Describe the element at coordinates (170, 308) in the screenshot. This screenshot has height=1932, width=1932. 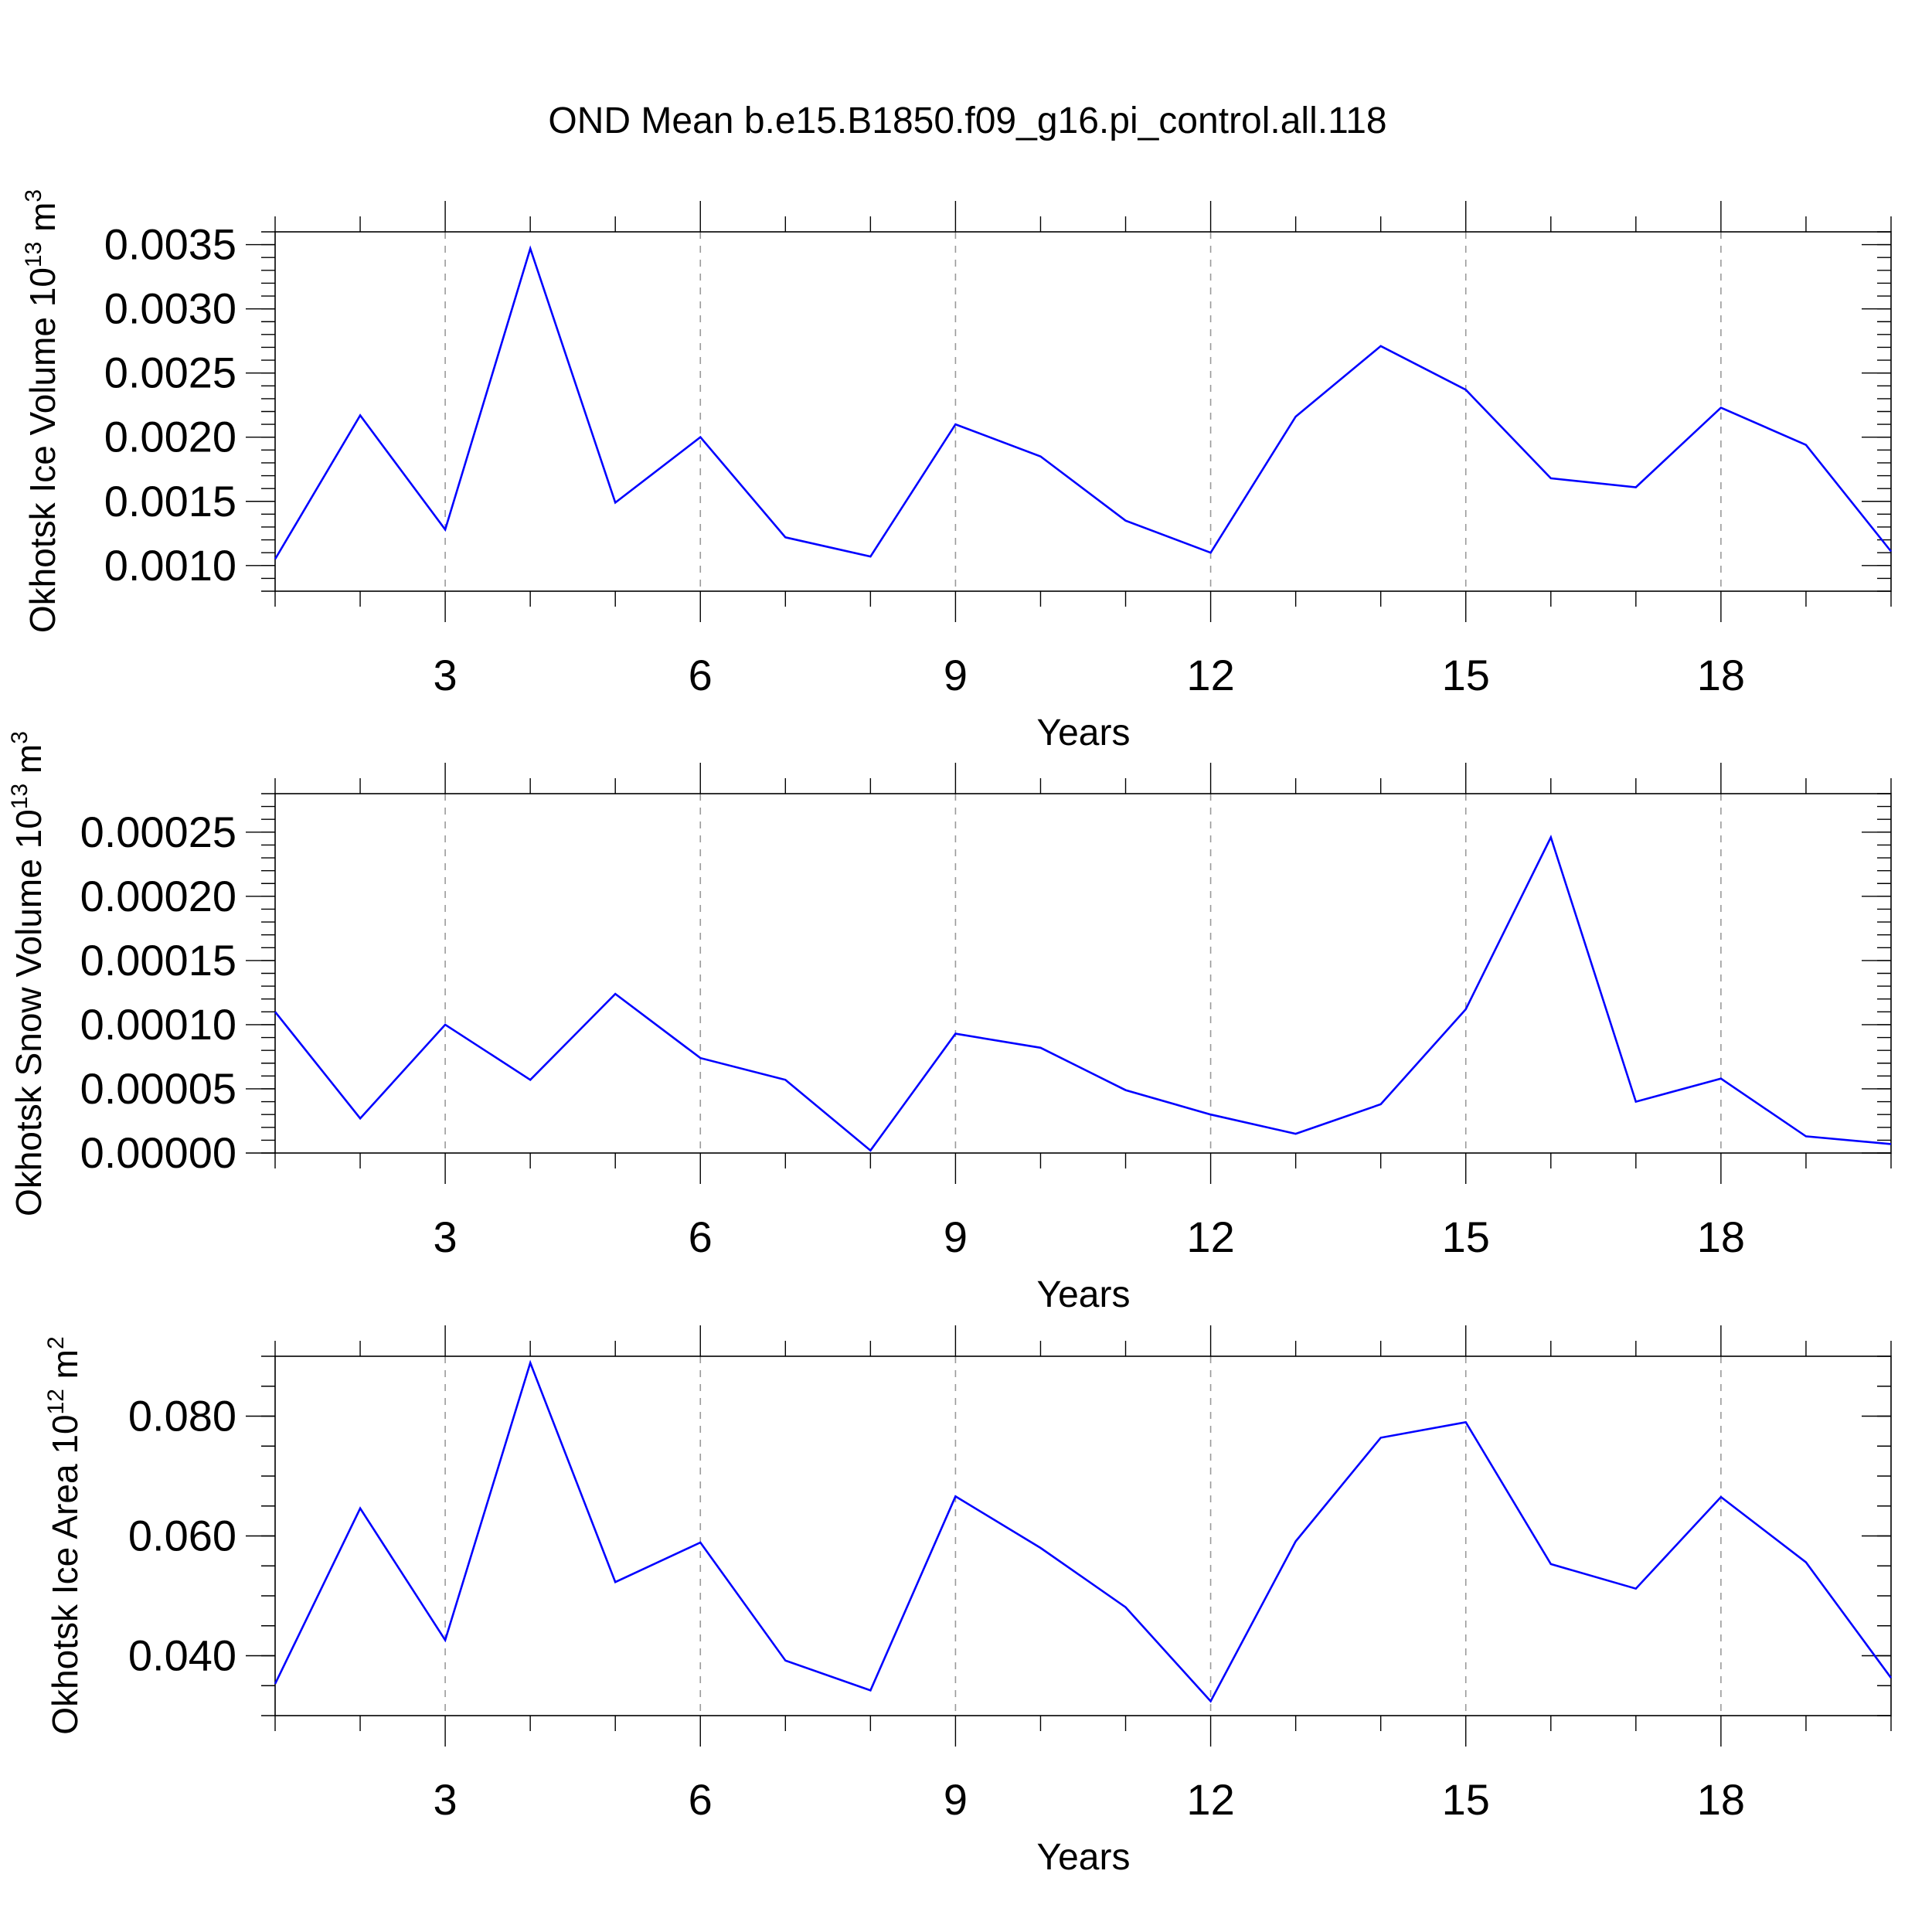
I see `y-tick-label: 0.0030` at that location.